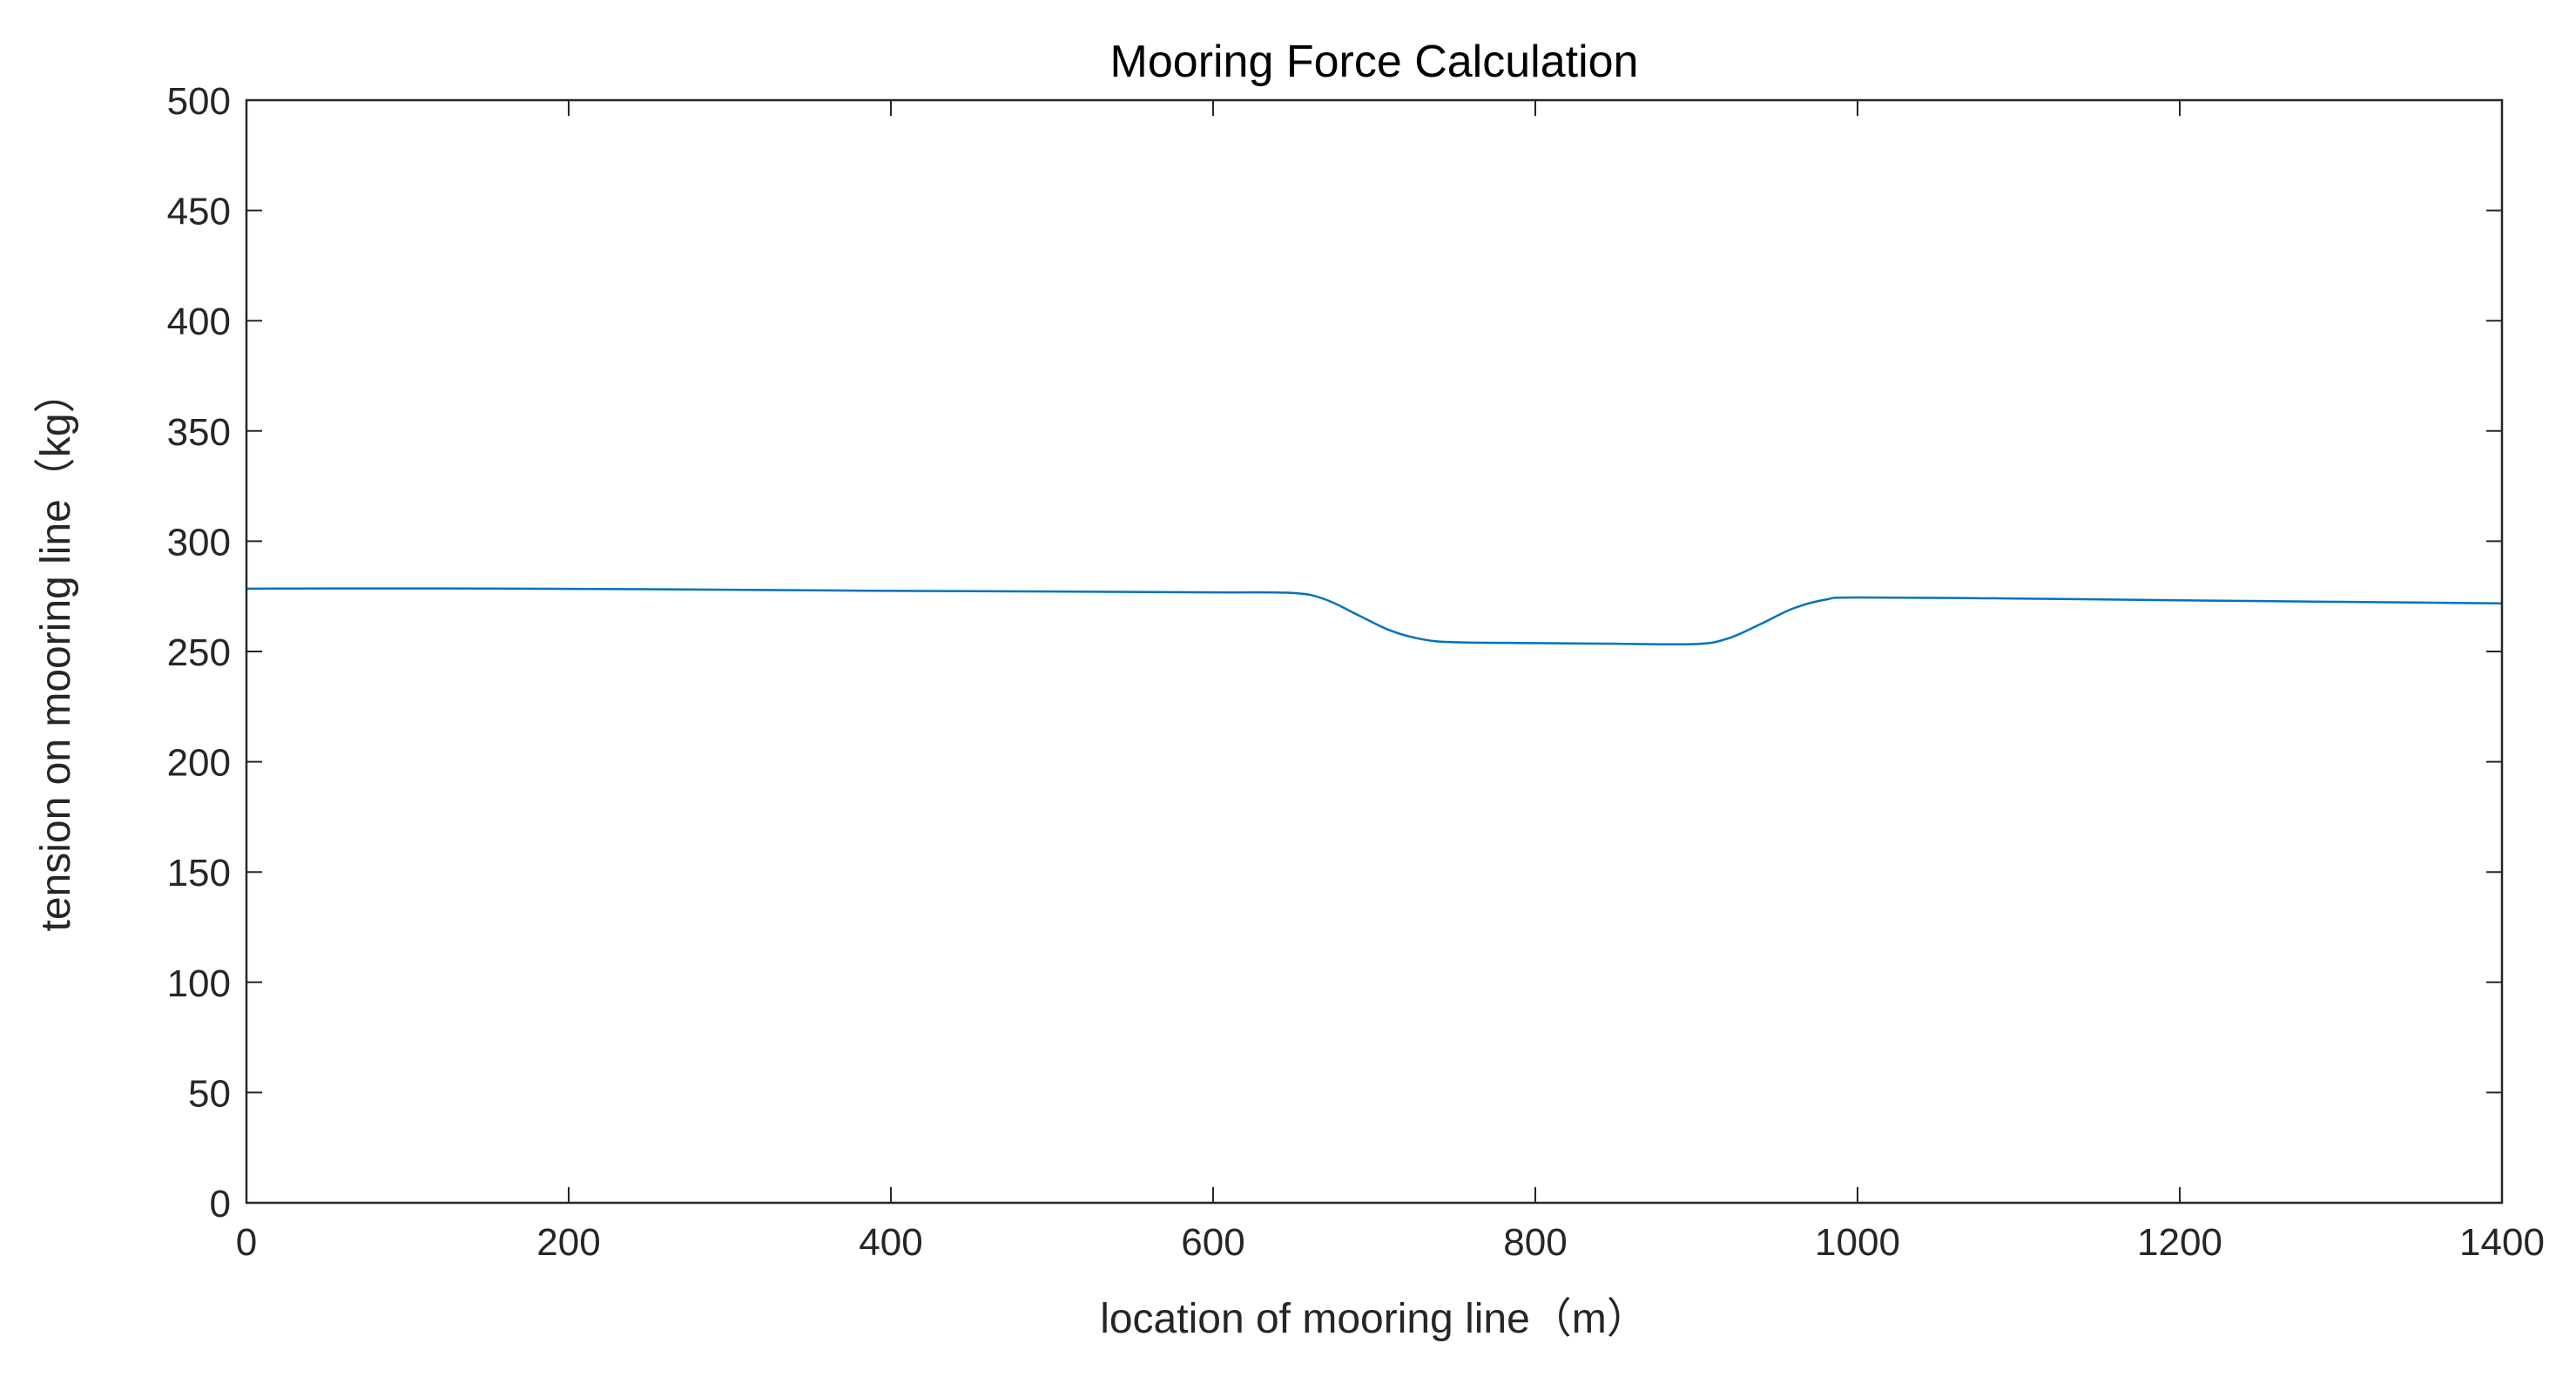  Describe the element at coordinates (1535, 1242) in the screenshot. I see `x-tick-label: 800` at that location.